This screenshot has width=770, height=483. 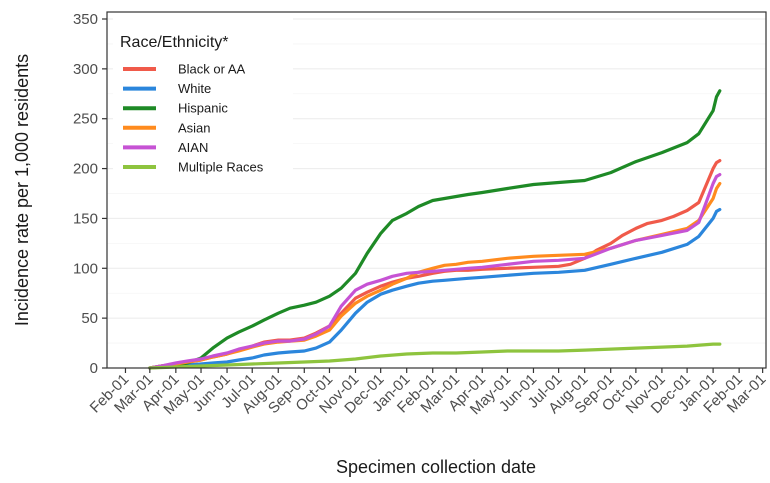 I want to click on legend-label: Hispanic, so click(x=203, y=108).